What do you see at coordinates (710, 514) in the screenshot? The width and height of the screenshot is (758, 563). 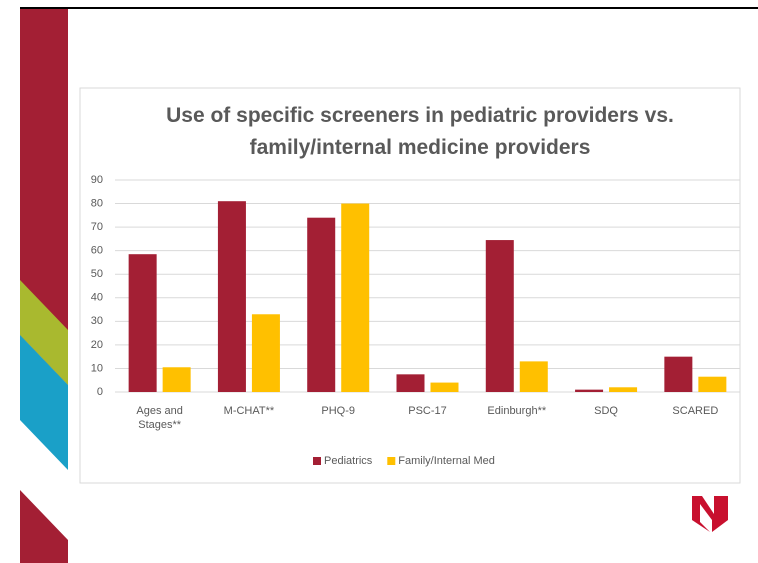 I see `logo` at bounding box center [710, 514].